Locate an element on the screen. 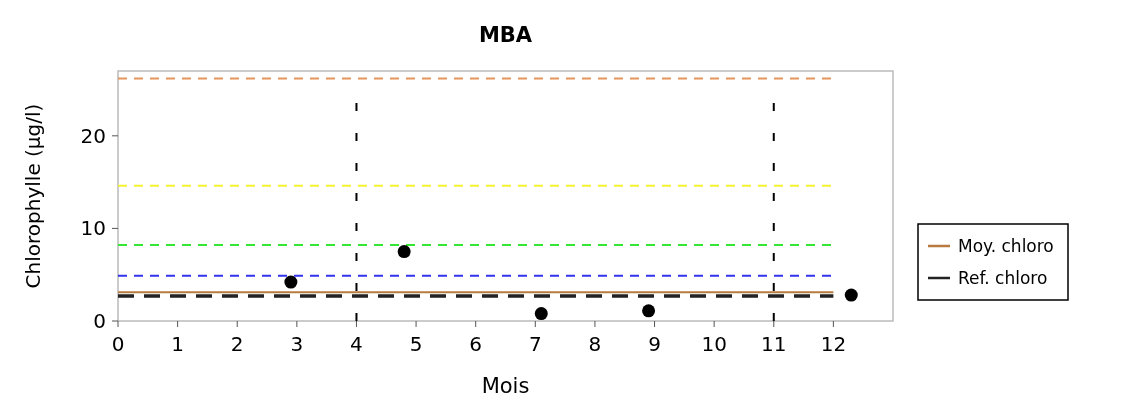  x-axis-title: Mois is located at coordinates (505, 386).